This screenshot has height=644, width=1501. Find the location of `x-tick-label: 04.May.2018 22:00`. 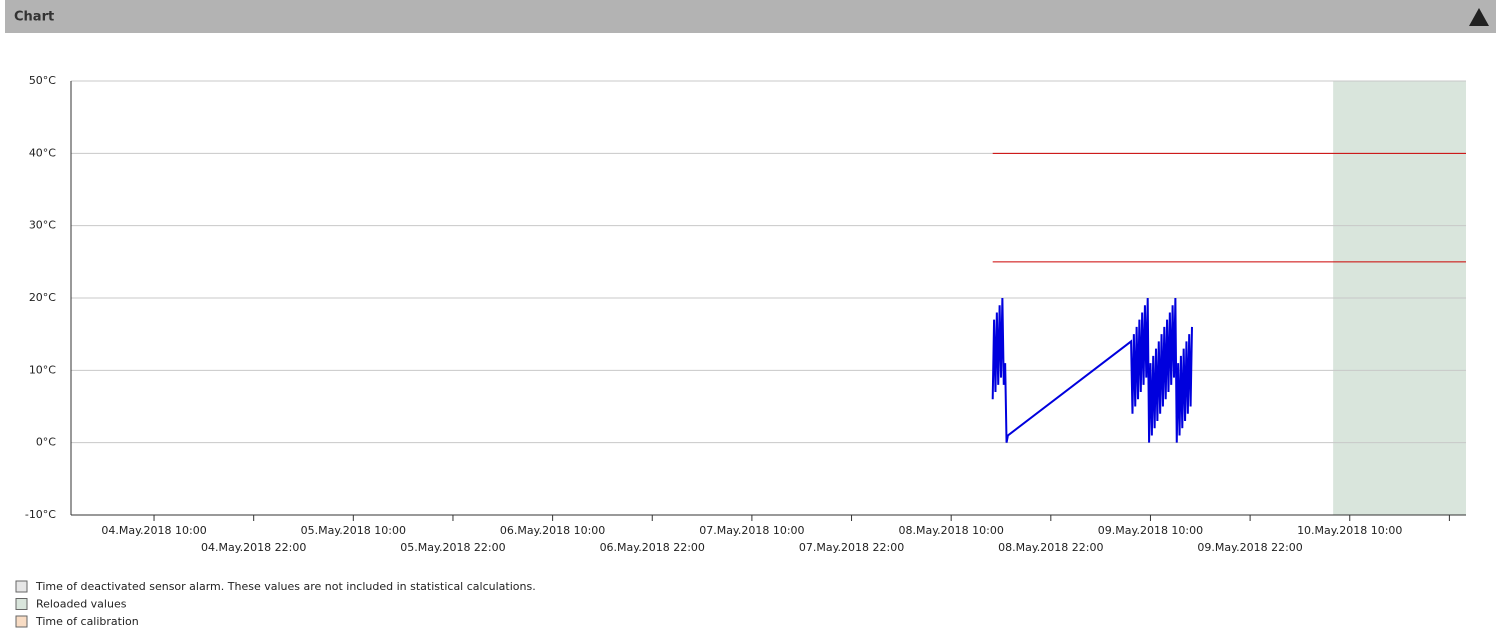

x-tick-label: 04.May.2018 22:00 is located at coordinates (253, 547).